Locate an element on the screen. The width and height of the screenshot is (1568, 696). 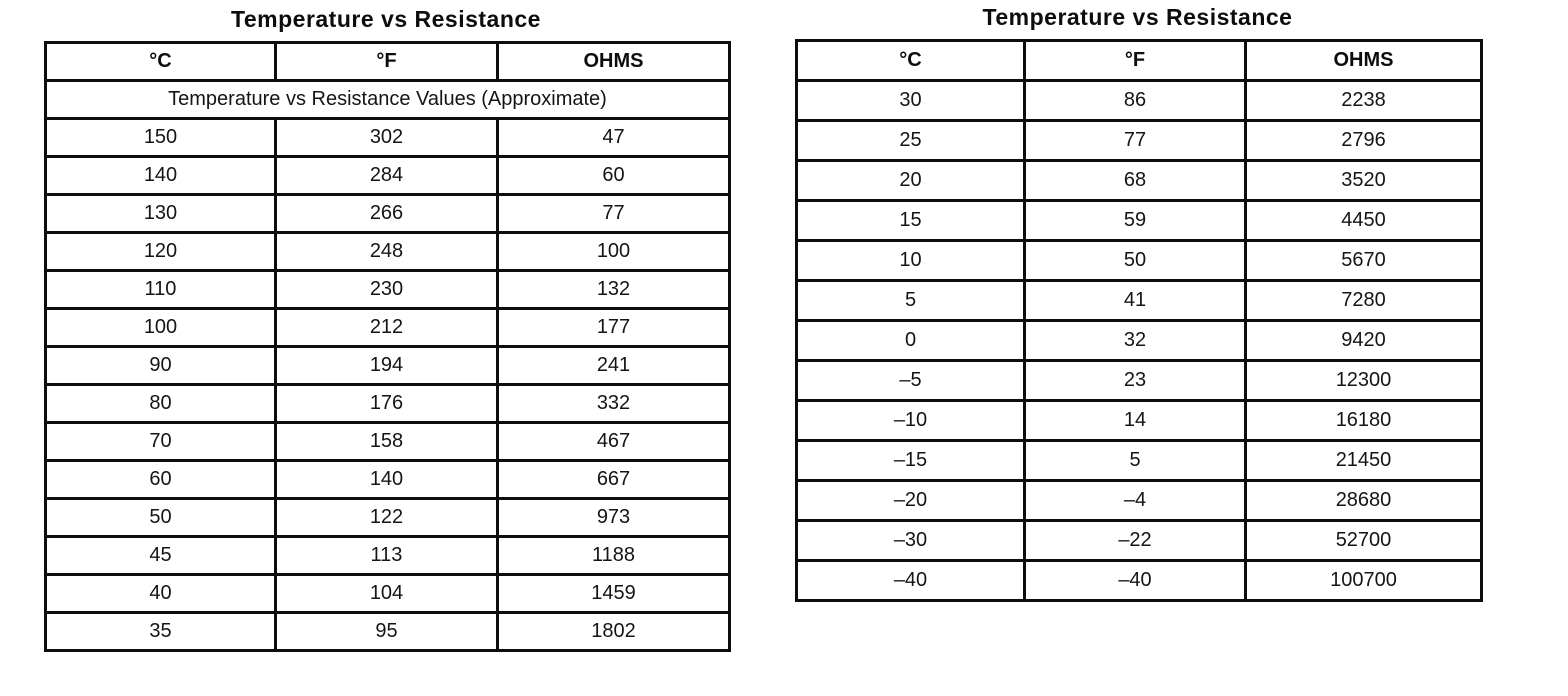
right-header-fahrenheit: °F is located at coordinates (1135, 60).